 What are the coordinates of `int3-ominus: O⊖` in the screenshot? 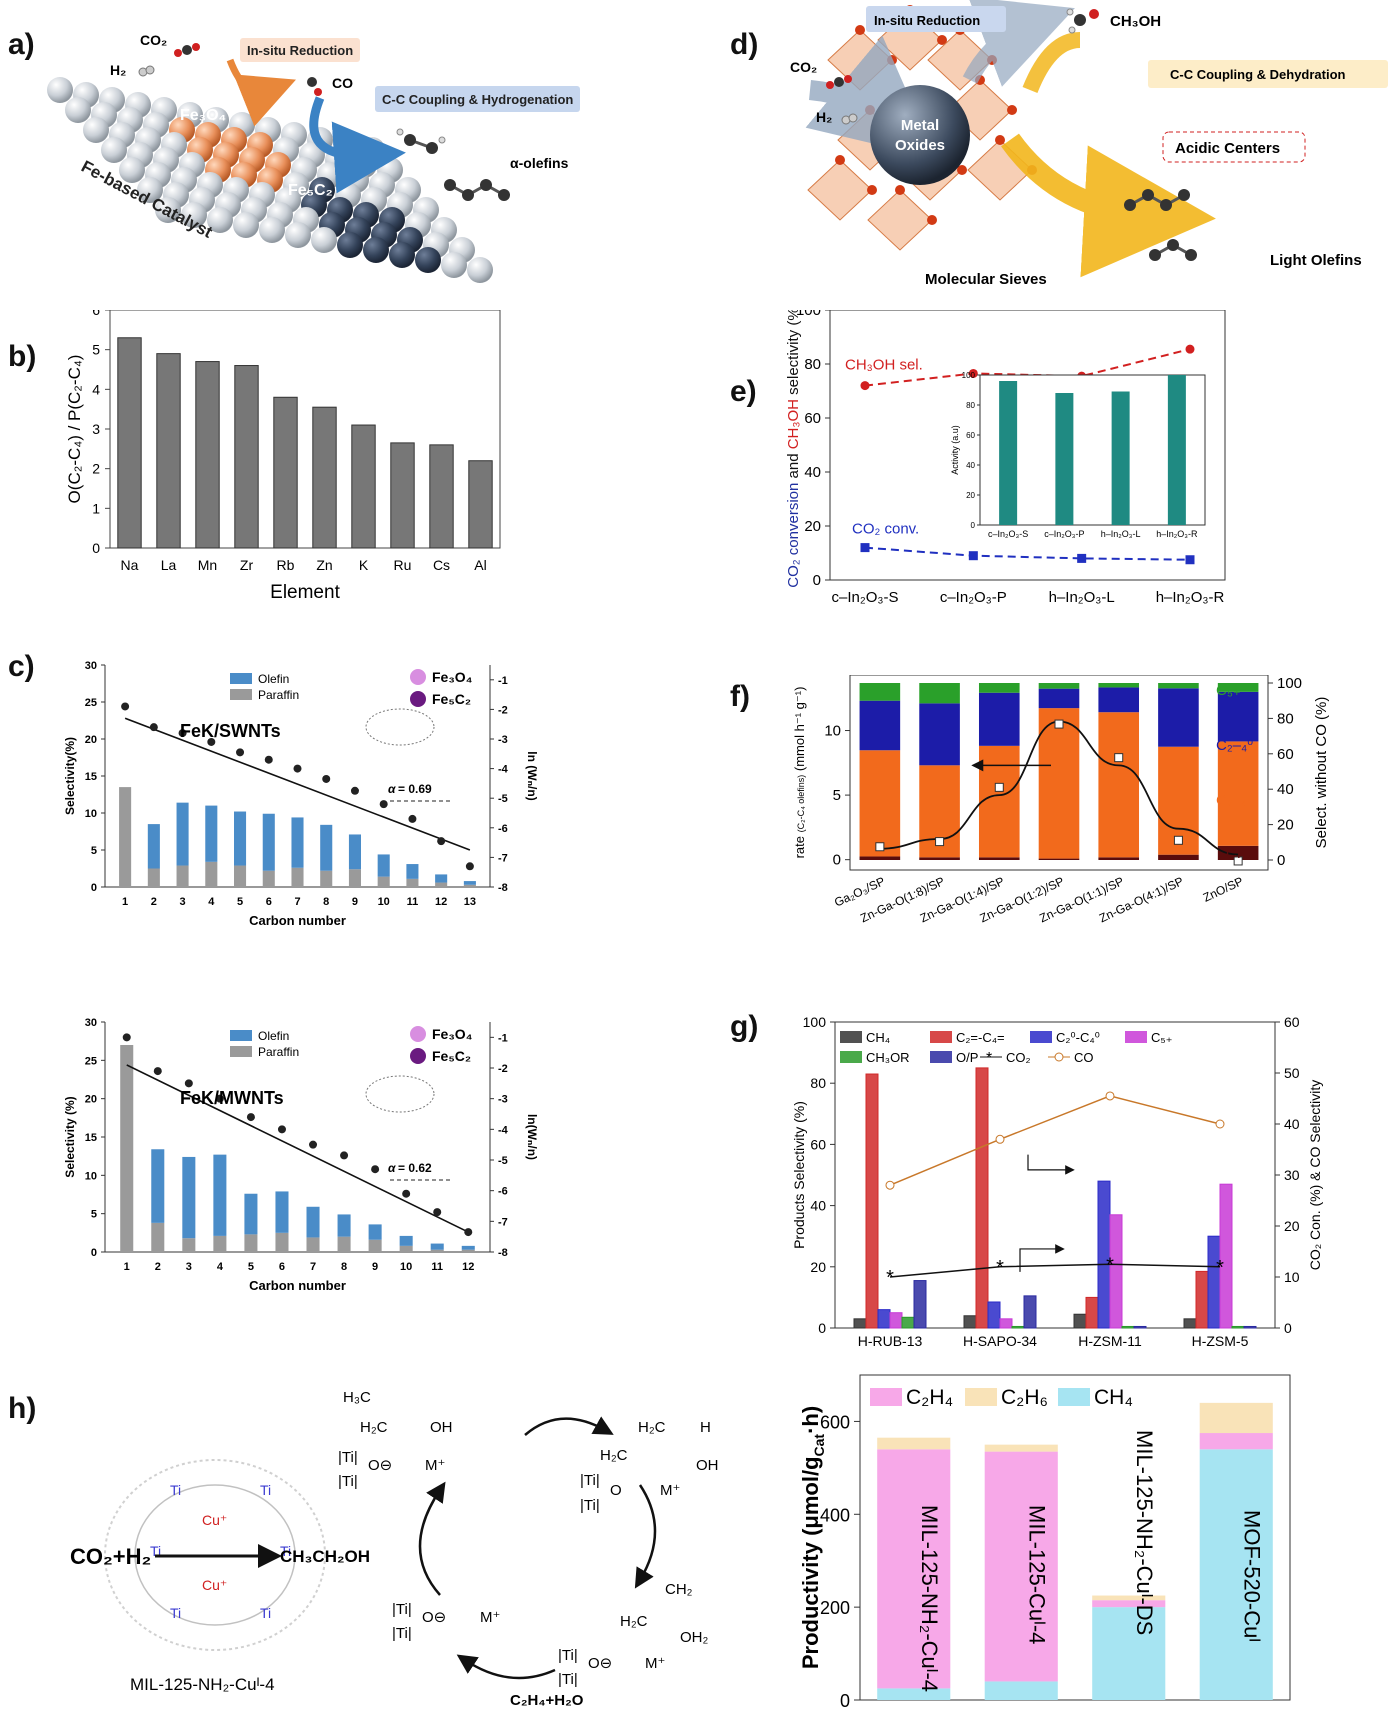 It's located at (600, 1663).